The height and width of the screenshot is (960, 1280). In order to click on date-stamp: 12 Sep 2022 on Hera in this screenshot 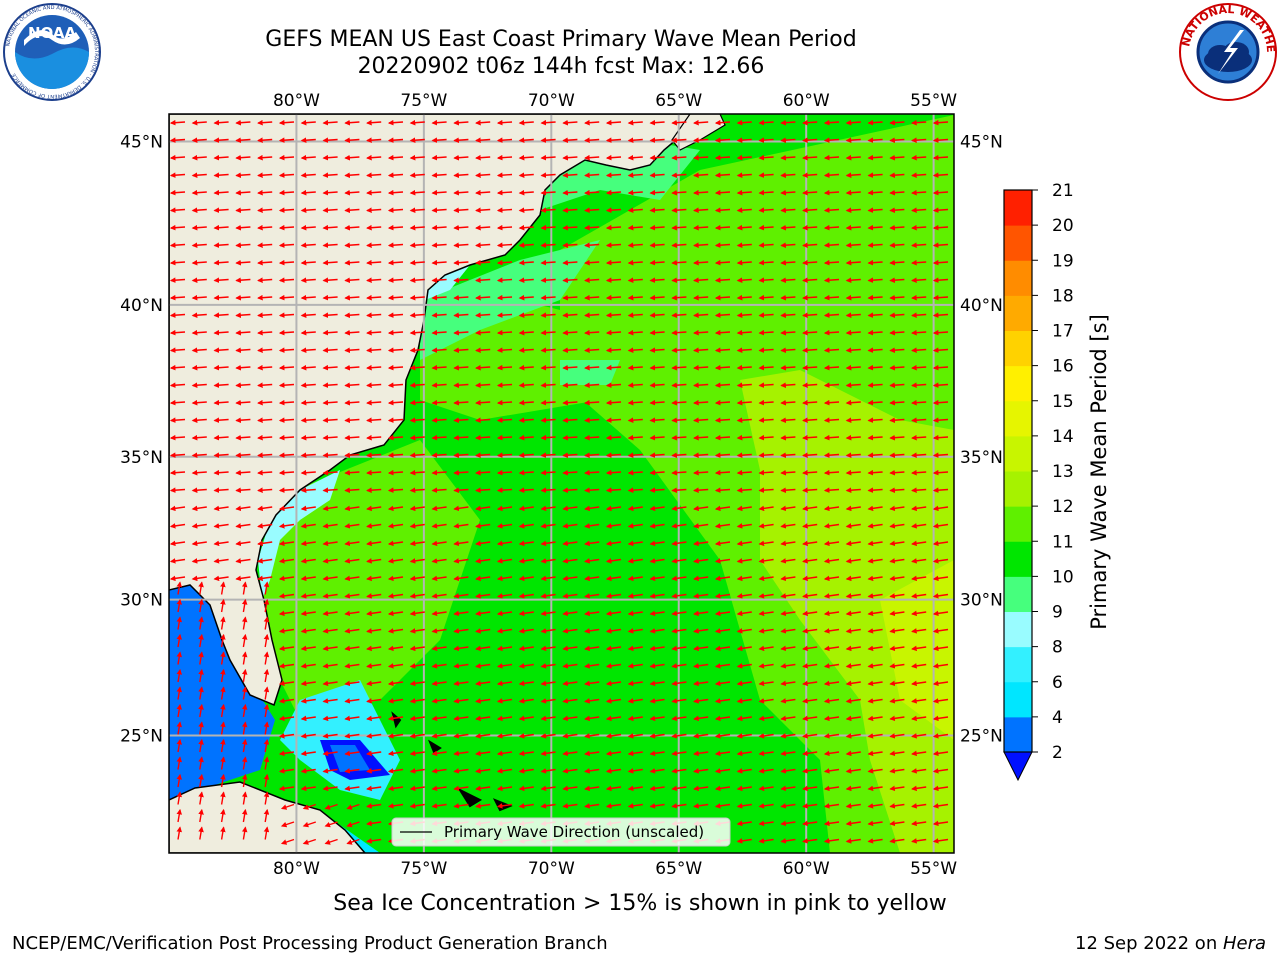, I will do `click(1170, 943)`.